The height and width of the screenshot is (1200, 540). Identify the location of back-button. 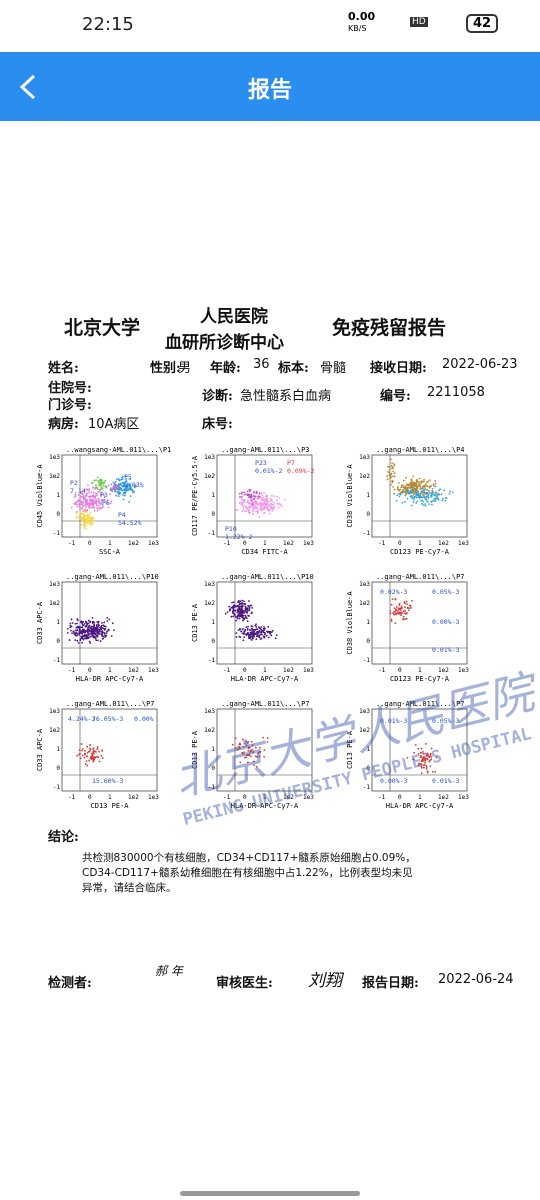
(28, 87).